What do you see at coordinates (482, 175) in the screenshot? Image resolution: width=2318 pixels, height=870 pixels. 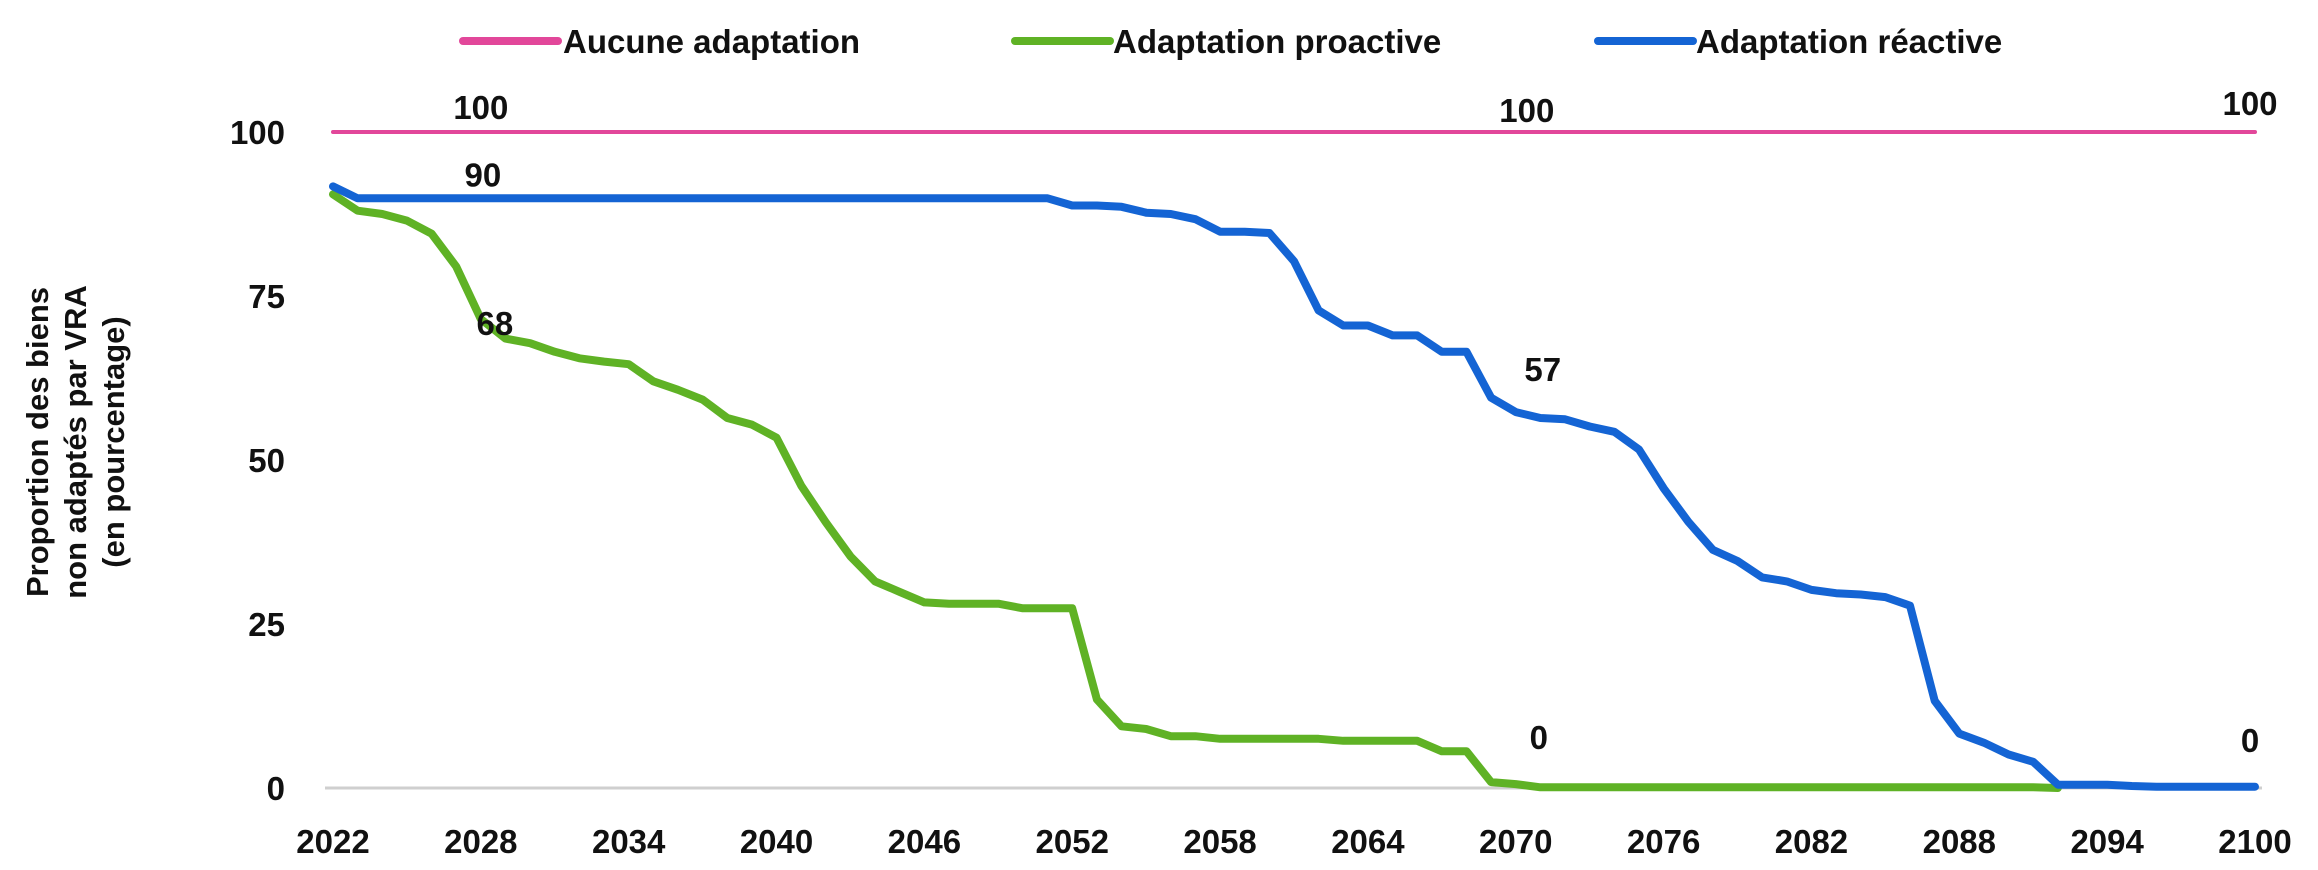 I see `data-label: 90` at bounding box center [482, 175].